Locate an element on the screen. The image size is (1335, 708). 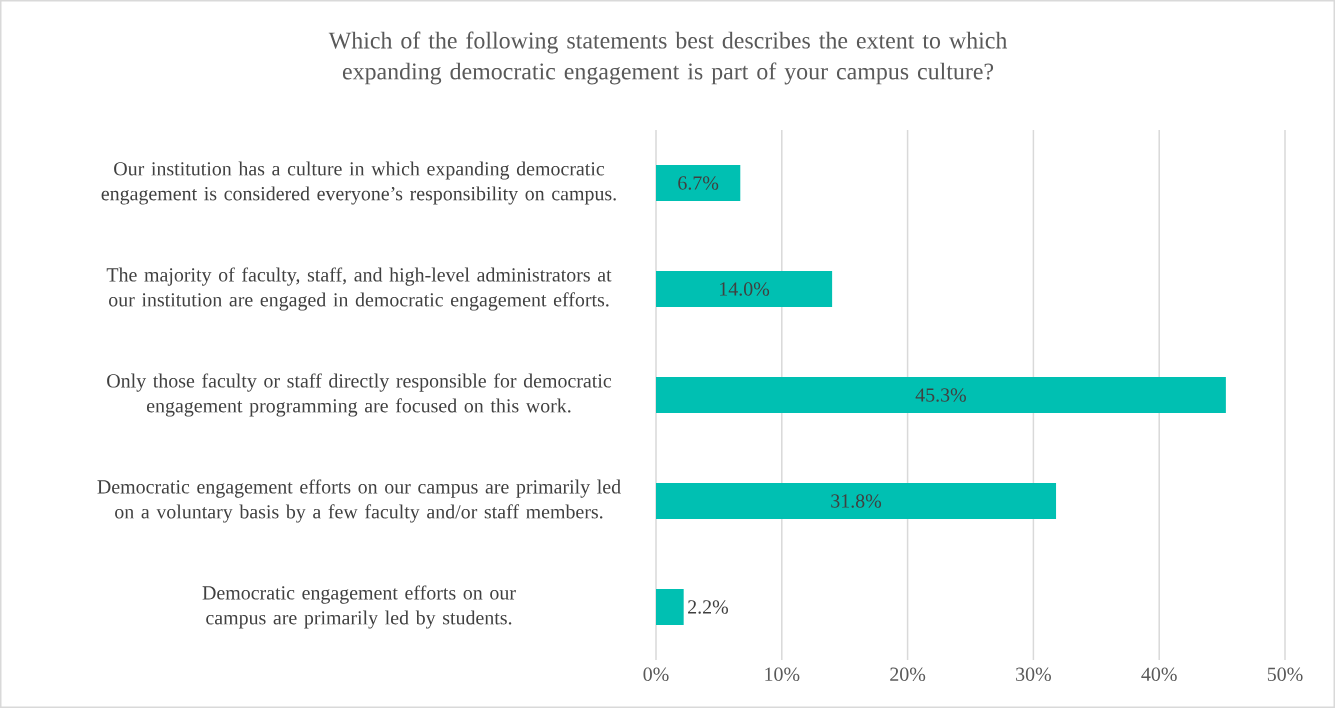
data-label: 6.7% is located at coordinates (698, 183).